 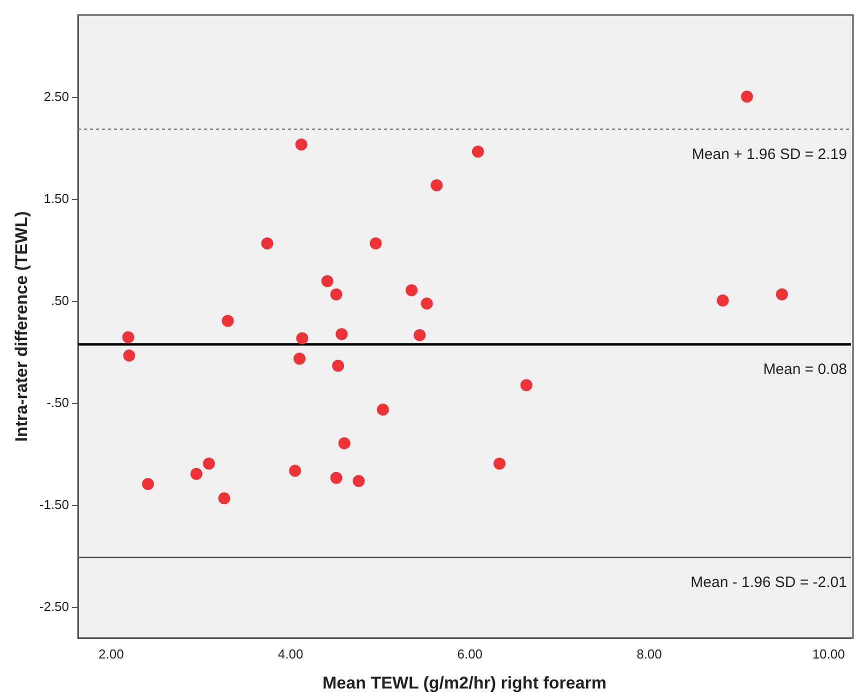 What do you see at coordinates (60, 300) in the screenshot?
I see `y-tick-label: .50` at bounding box center [60, 300].